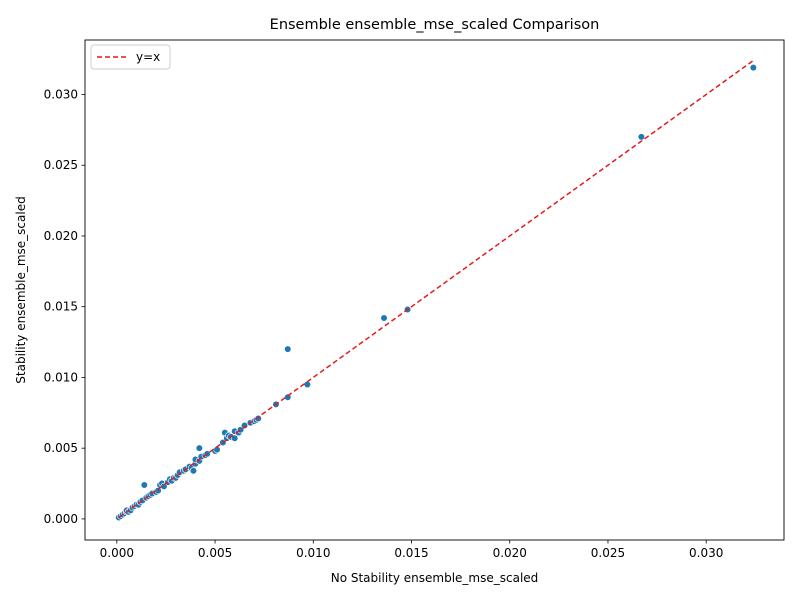 Image resolution: width=800 pixels, height=600 pixels. Describe the element at coordinates (608, 553) in the screenshot. I see `x-tick-label: 0.025` at that location.